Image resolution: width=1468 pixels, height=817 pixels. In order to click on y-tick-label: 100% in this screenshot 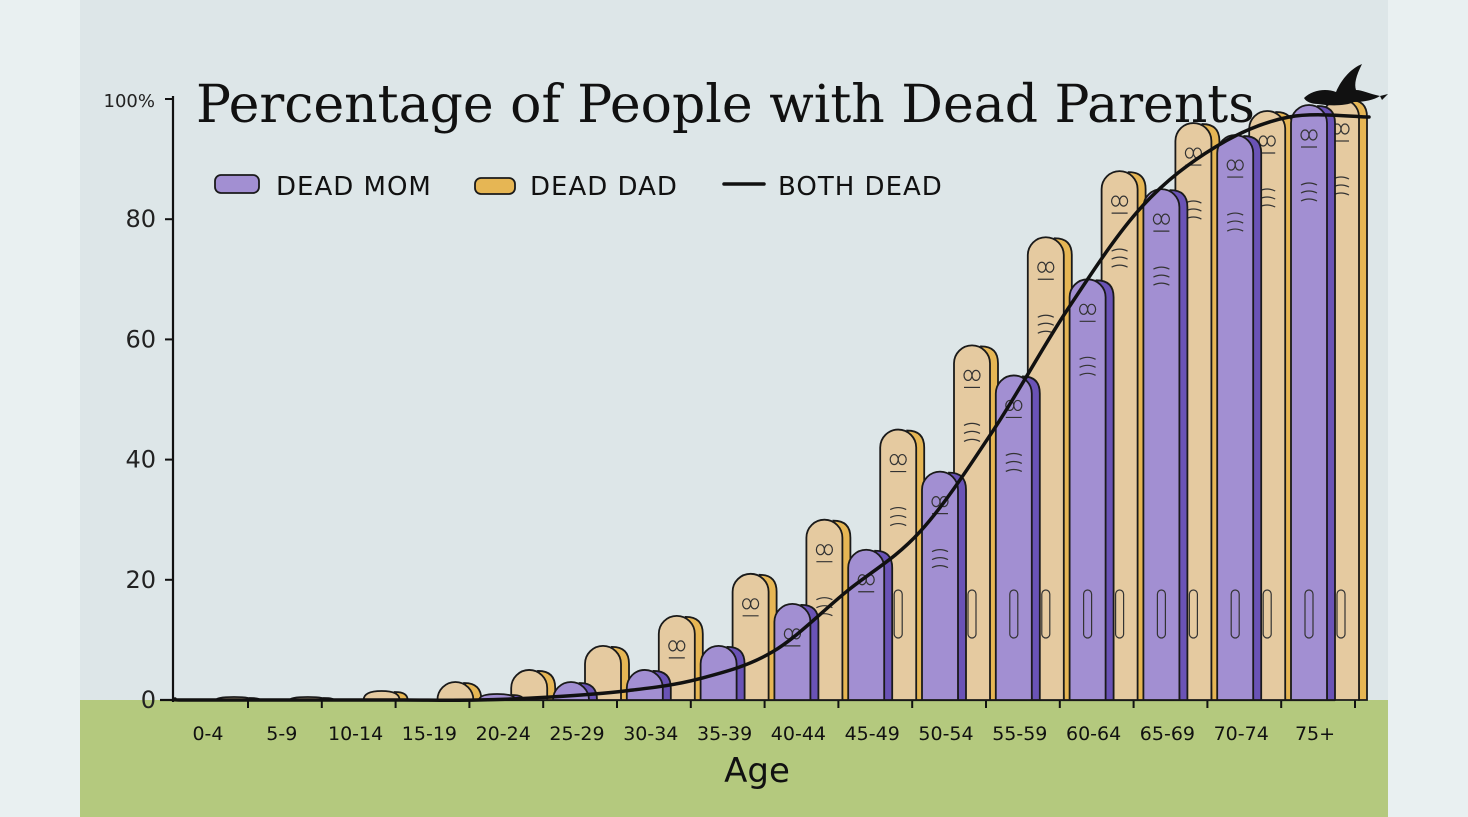, I will do `click(129, 101)`.